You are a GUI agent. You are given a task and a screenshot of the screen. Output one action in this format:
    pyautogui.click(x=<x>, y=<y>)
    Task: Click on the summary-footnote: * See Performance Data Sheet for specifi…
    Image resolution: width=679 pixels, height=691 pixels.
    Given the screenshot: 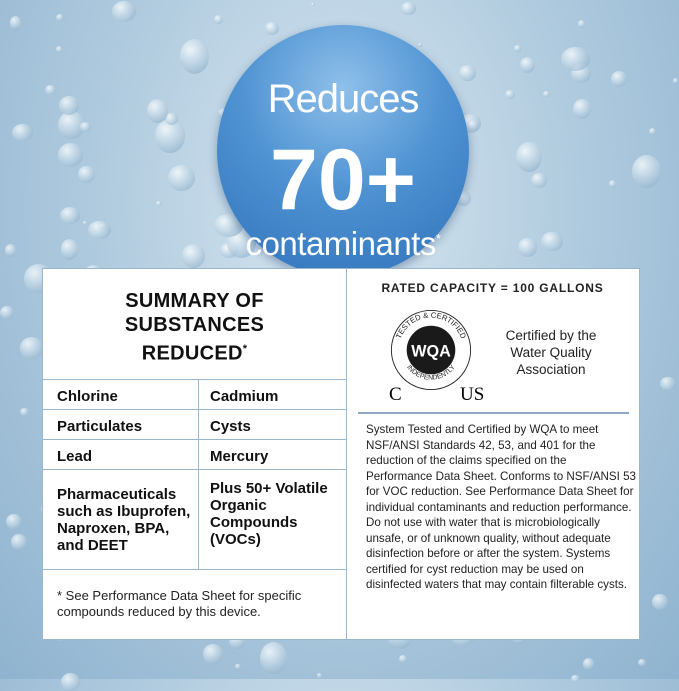 What is the action you would take?
    pyautogui.click(x=194, y=594)
    